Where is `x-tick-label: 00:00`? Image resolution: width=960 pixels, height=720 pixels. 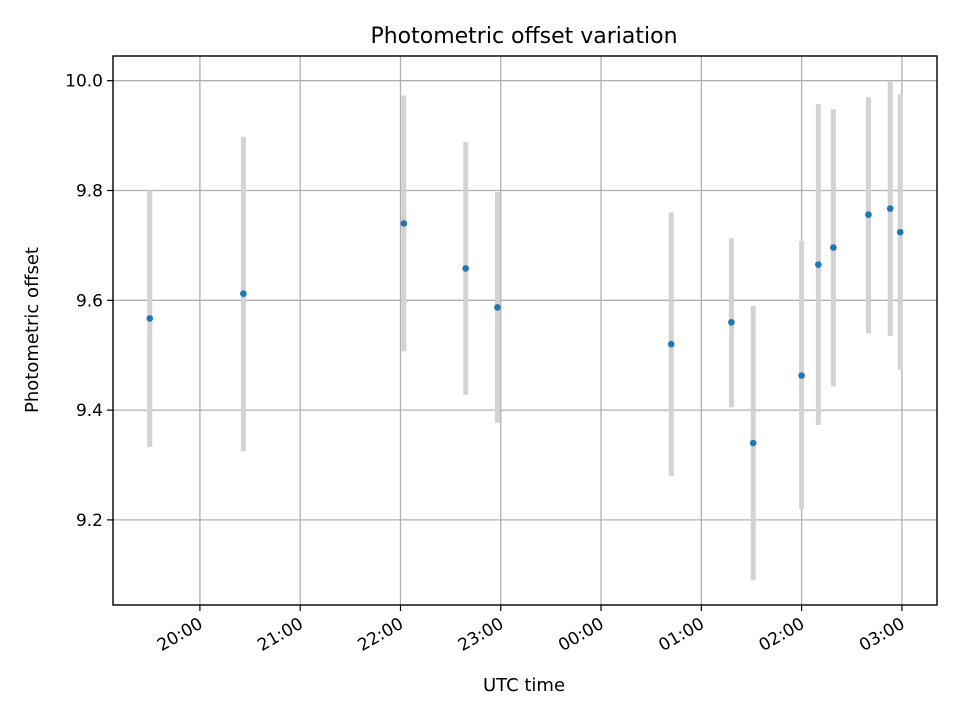
x-tick-label: 00:00 is located at coordinates (581, 635).